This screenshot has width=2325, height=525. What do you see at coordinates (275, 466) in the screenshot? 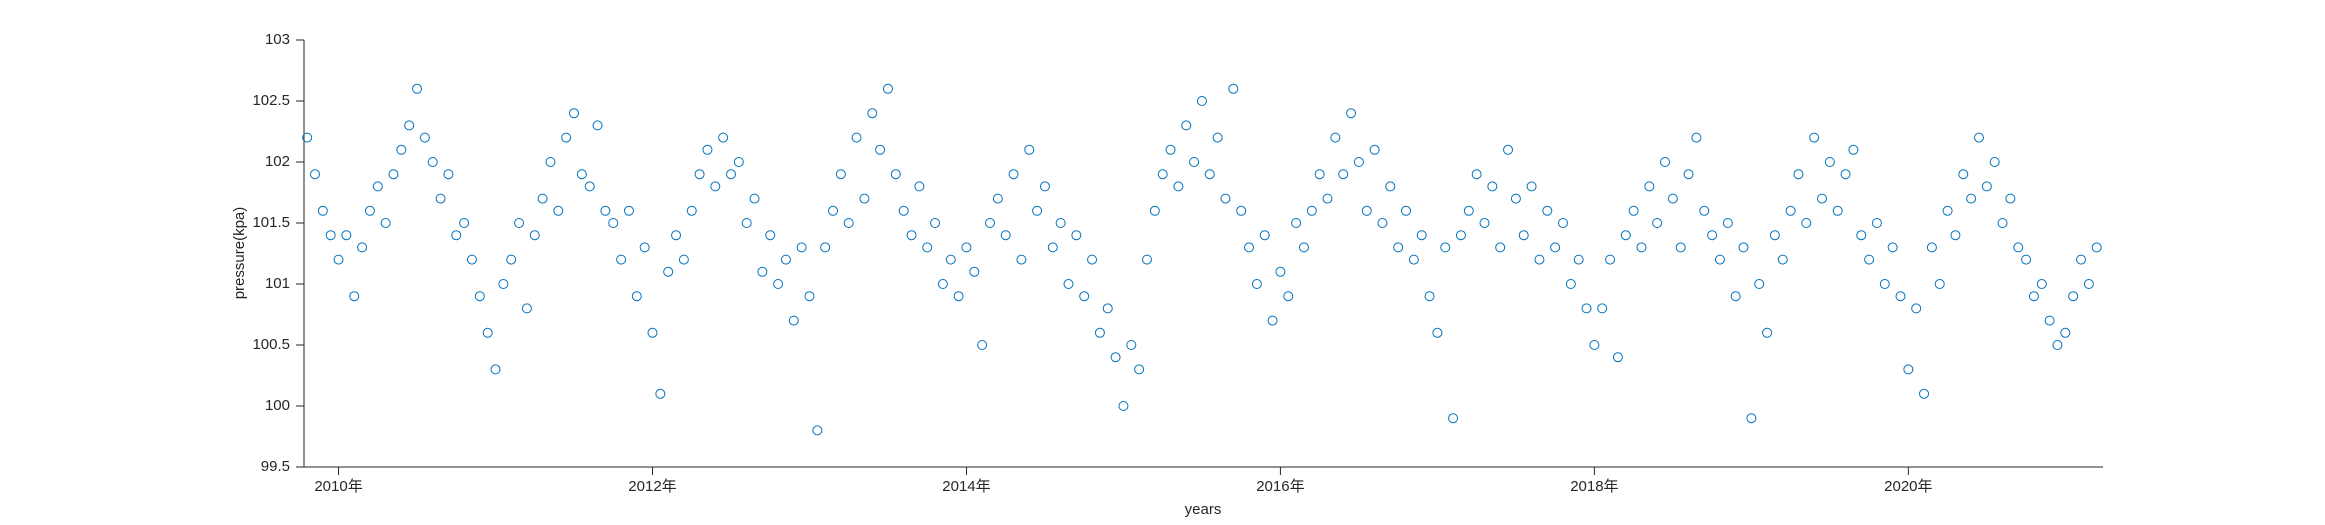
I see `y-tick-label: 99.5` at bounding box center [275, 466].